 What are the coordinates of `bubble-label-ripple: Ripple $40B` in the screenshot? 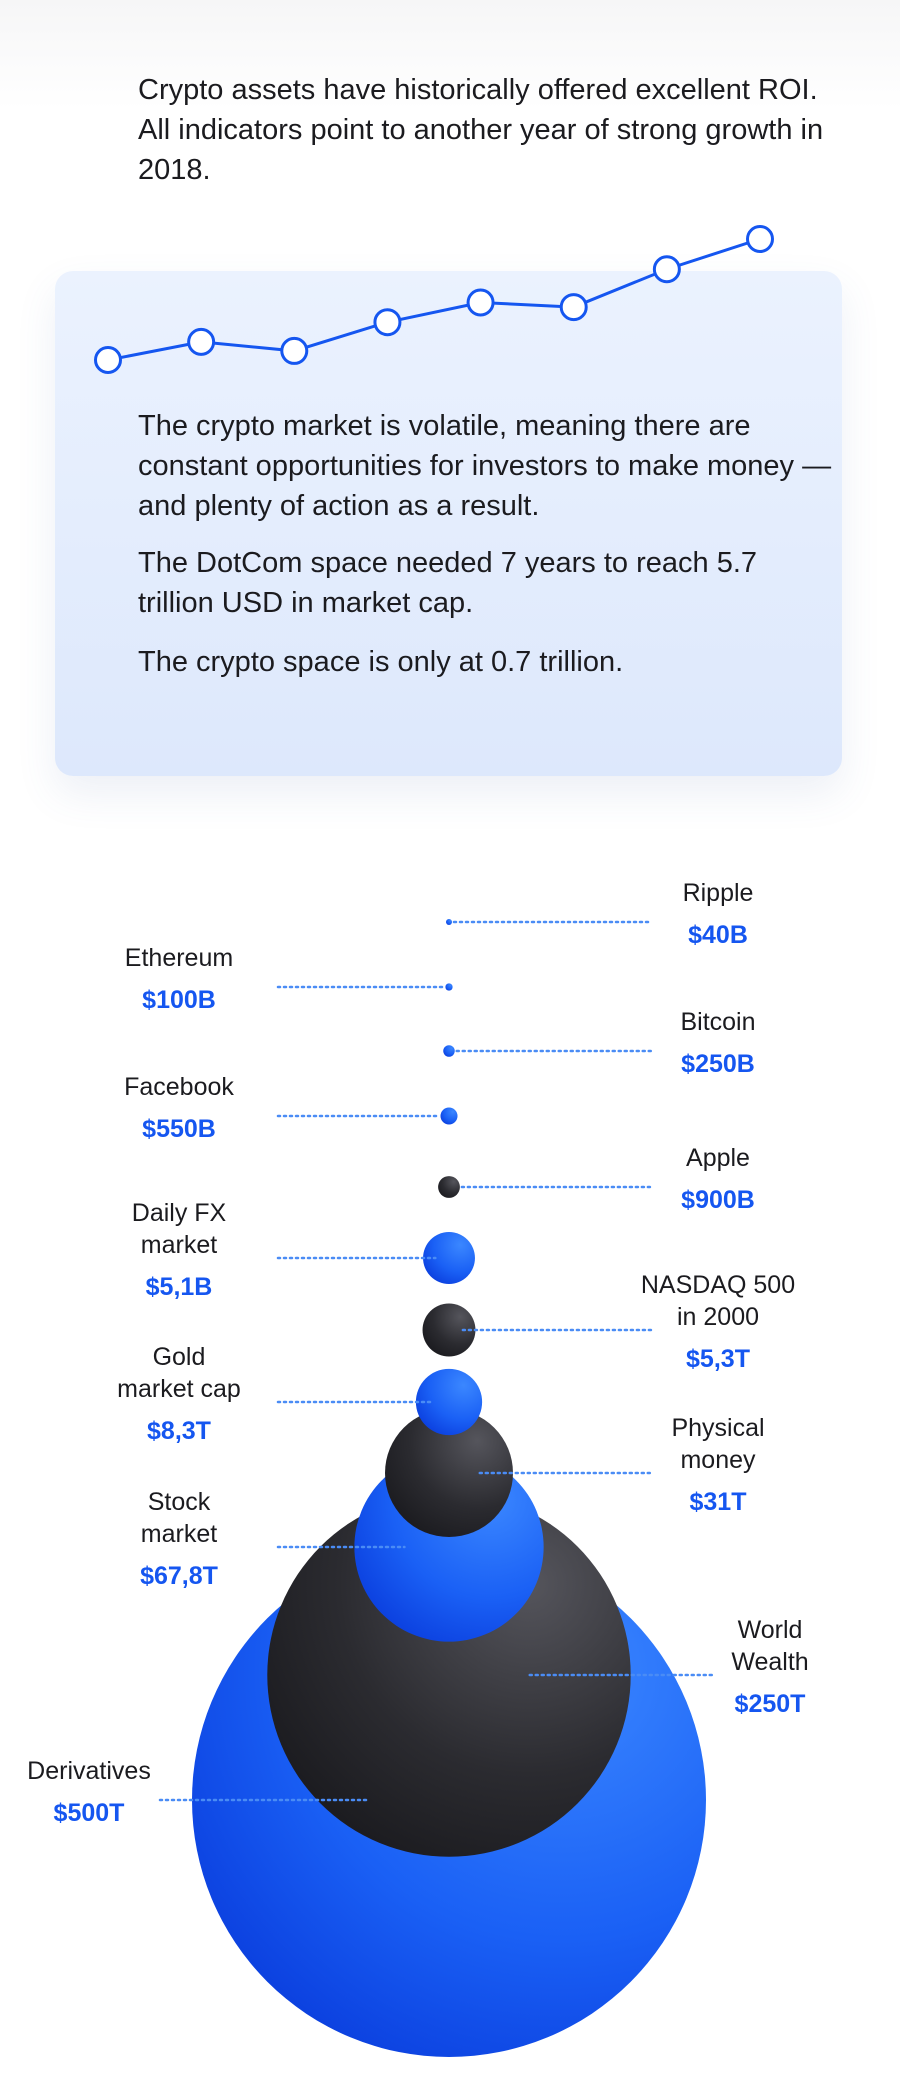 It's located at (718, 914).